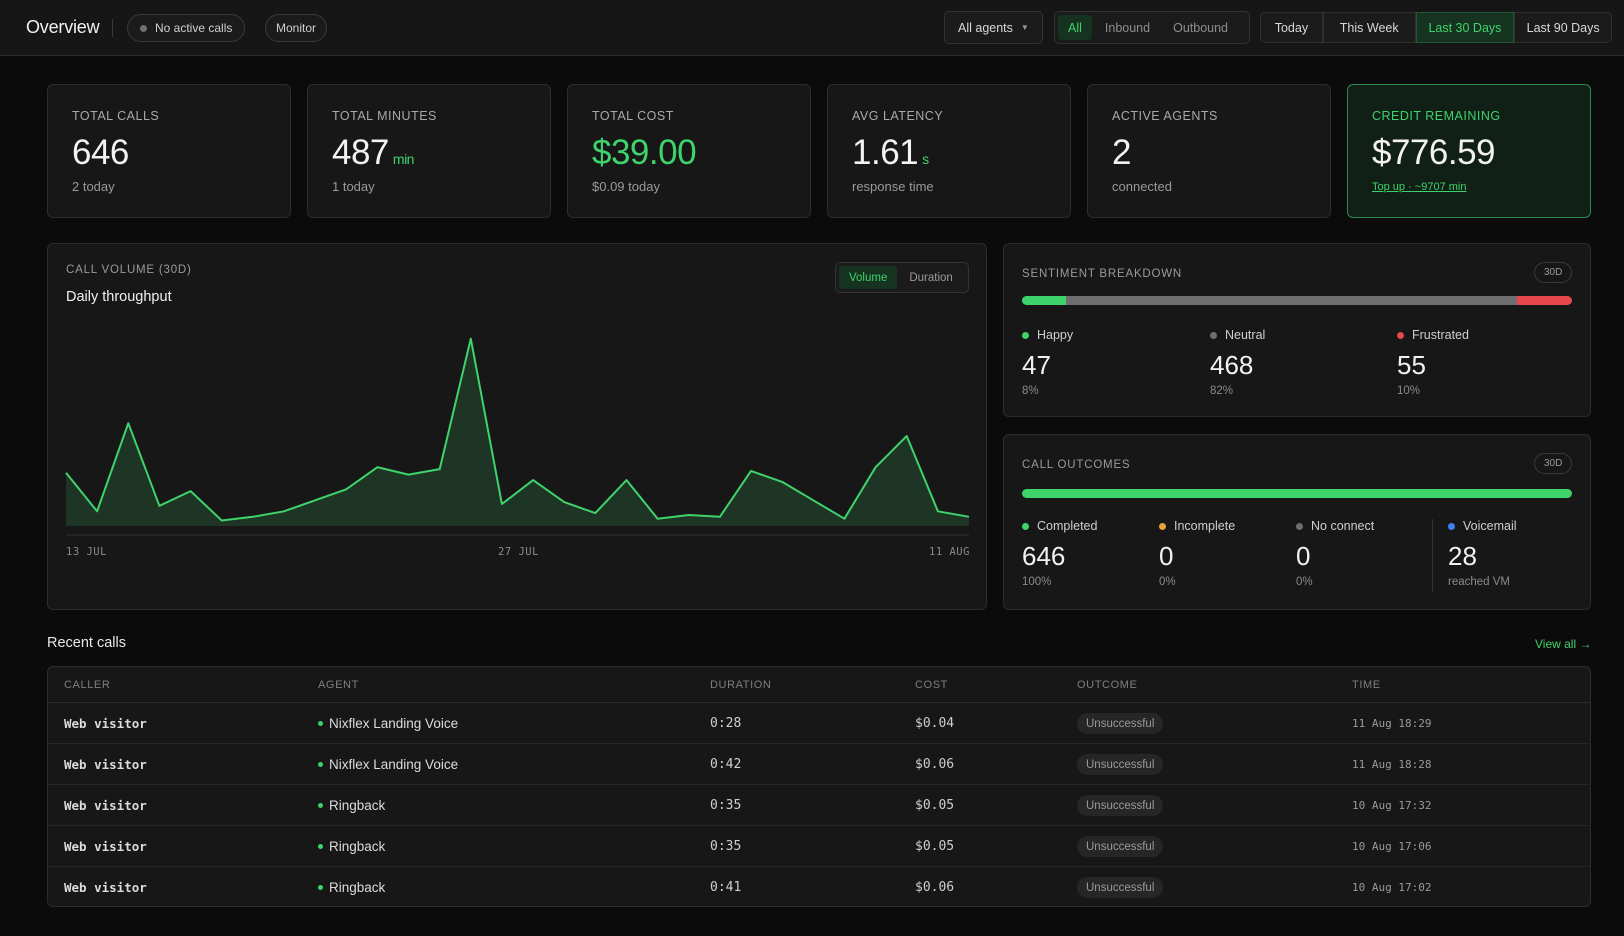  Describe the element at coordinates (1127, 27) in the screenshot. I see `direction-inbound: Inbound` at that location.